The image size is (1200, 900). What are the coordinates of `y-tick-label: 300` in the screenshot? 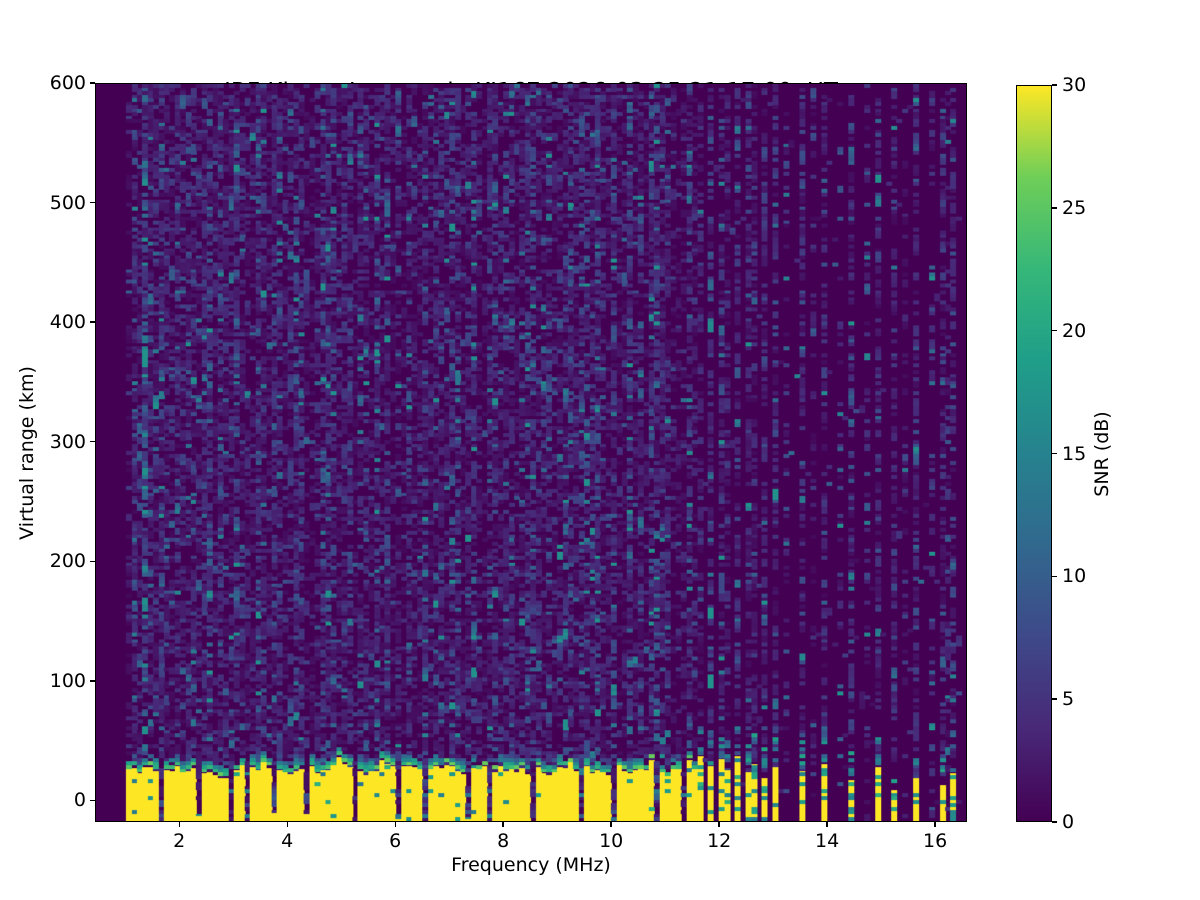 It's located at (67, 441).